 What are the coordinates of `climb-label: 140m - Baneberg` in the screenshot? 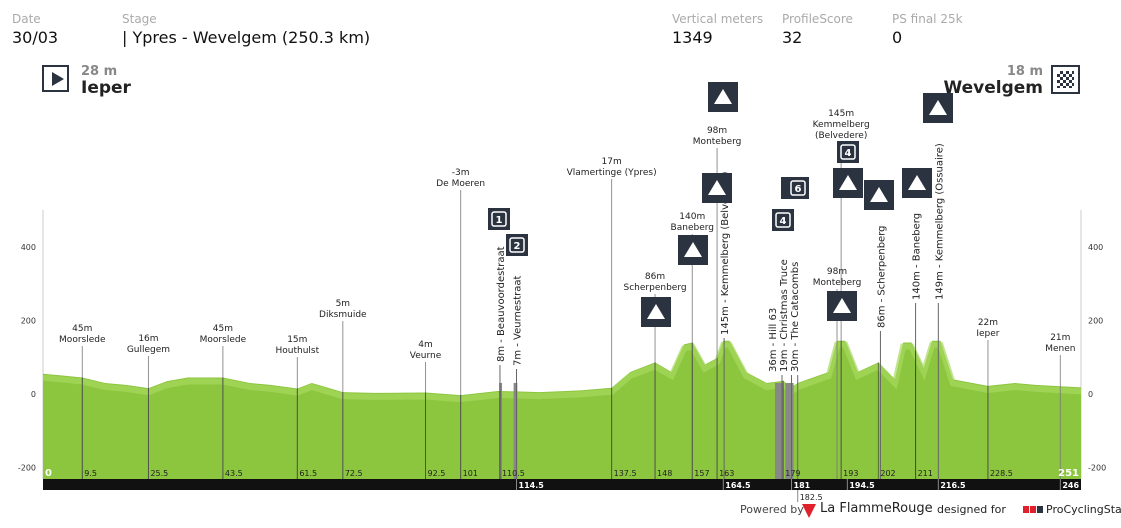 It's located at (917, 256).